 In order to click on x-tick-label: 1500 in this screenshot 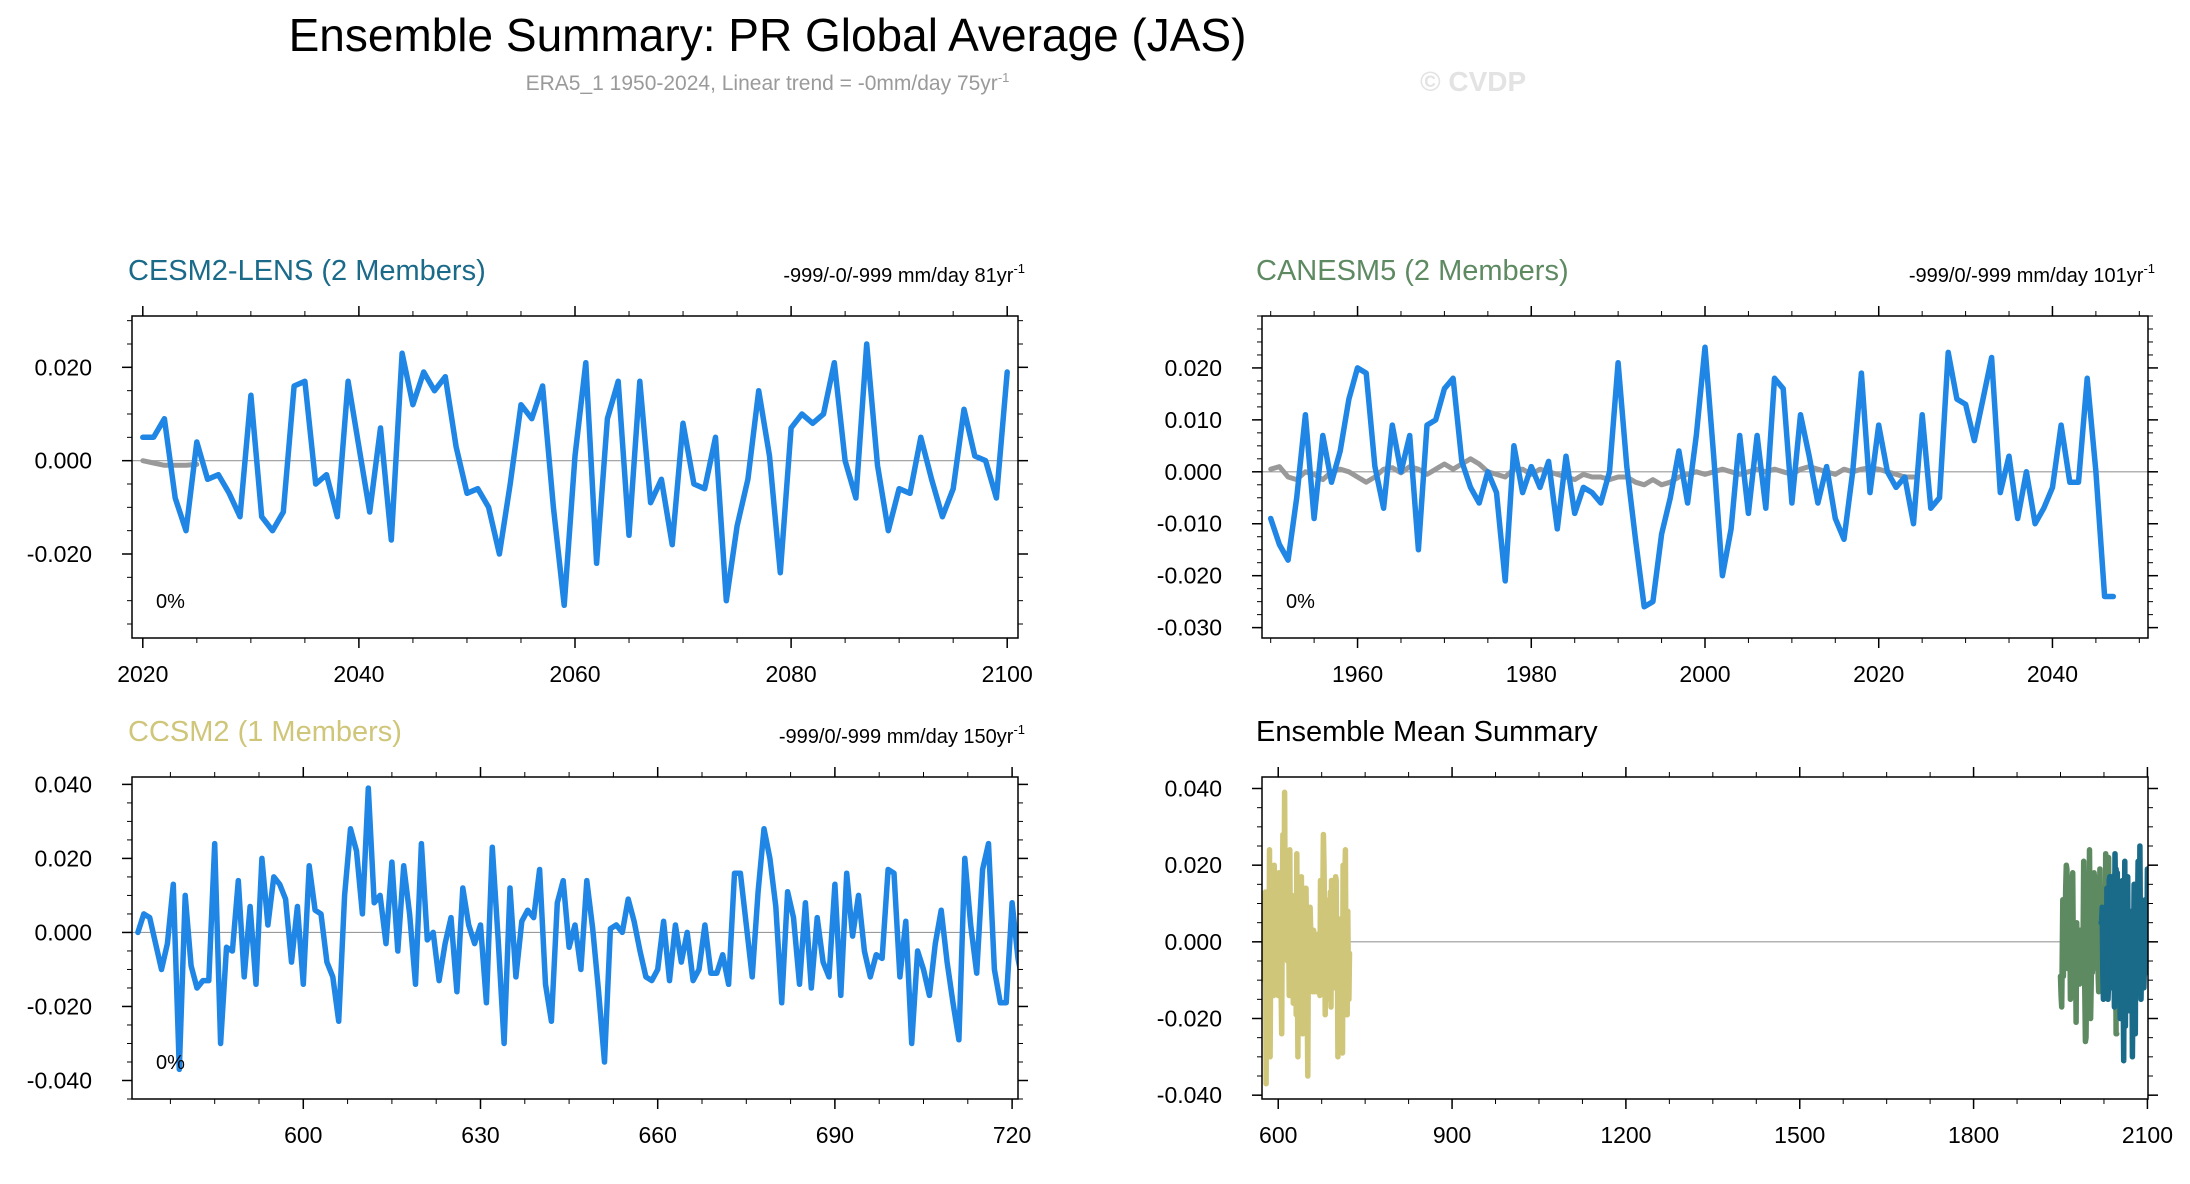, I will do `click(1799, 1135)`.